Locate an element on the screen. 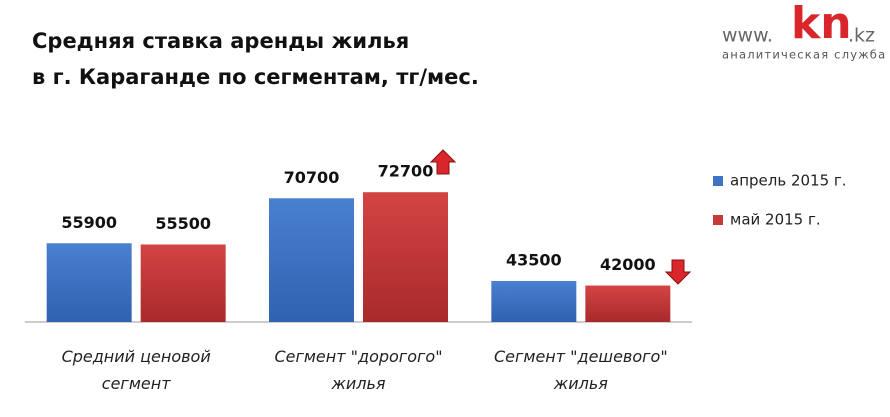 This screenshot has height=417, width=890. chart-title: в г. Караганде по сегментам, тг/мес. is located at coordinates (255, 77).